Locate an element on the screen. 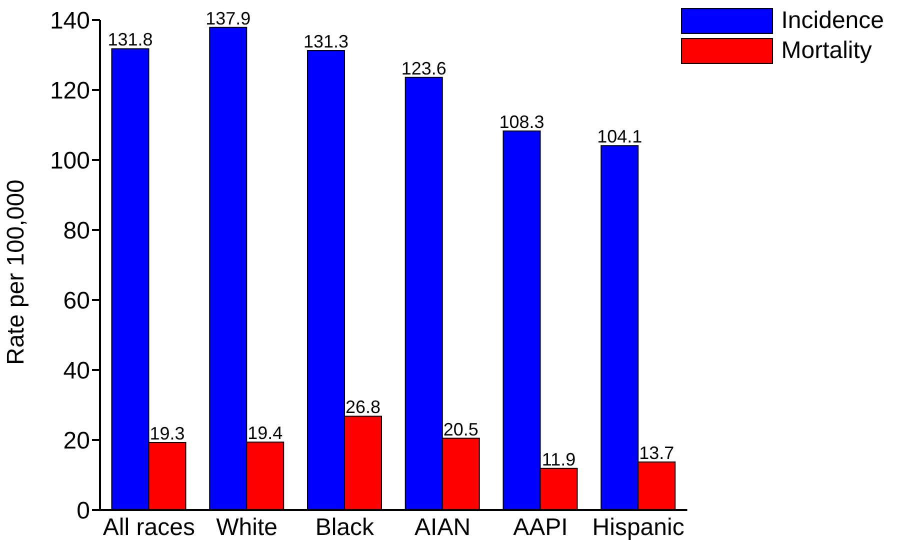 This screenshot has height=550, width=900. y-tick-label: 20 is located at coordinates (76, 441).